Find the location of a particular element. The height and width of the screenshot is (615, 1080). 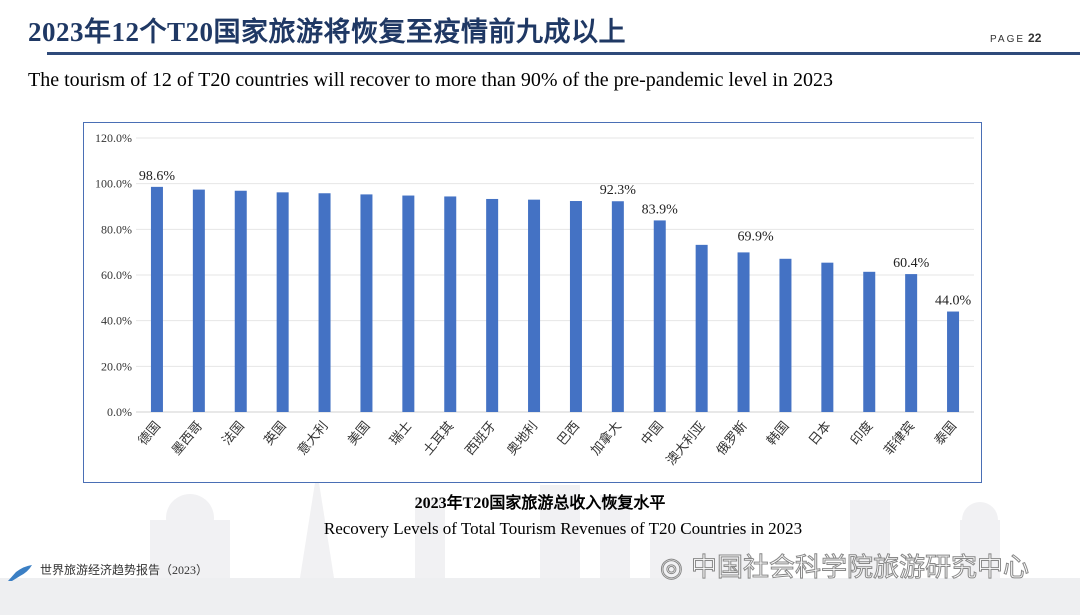

chart-caption-zh: 2023年T20国家旅游总收入恢复水平 is located at coordinates (540, 503).